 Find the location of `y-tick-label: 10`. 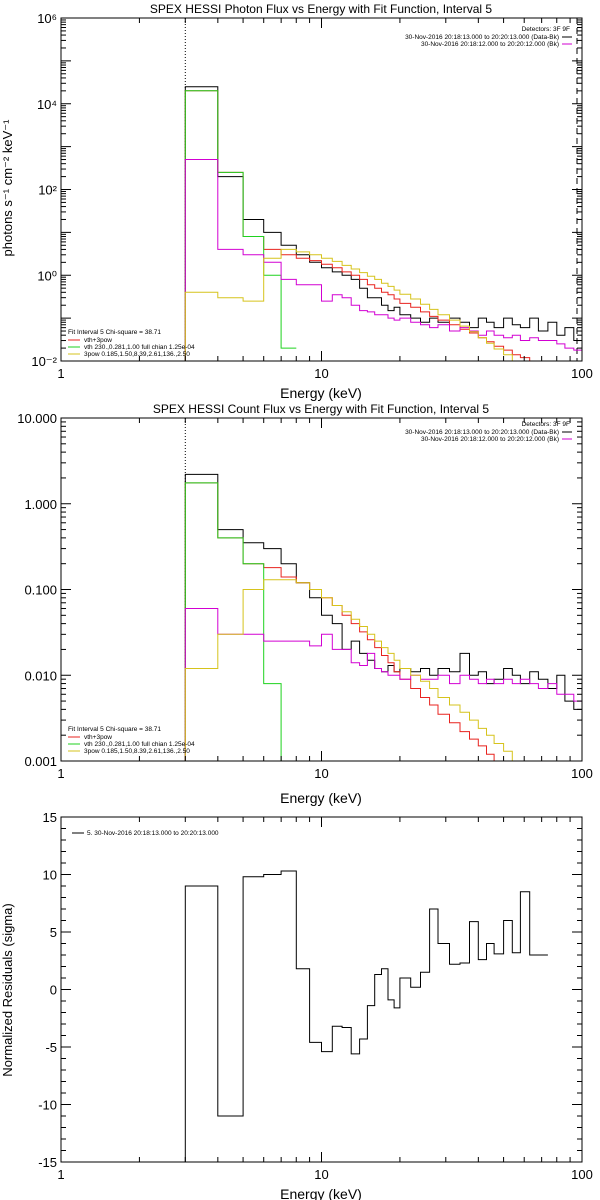

y-tick-label: 10 is located at coordinates (50, 875).